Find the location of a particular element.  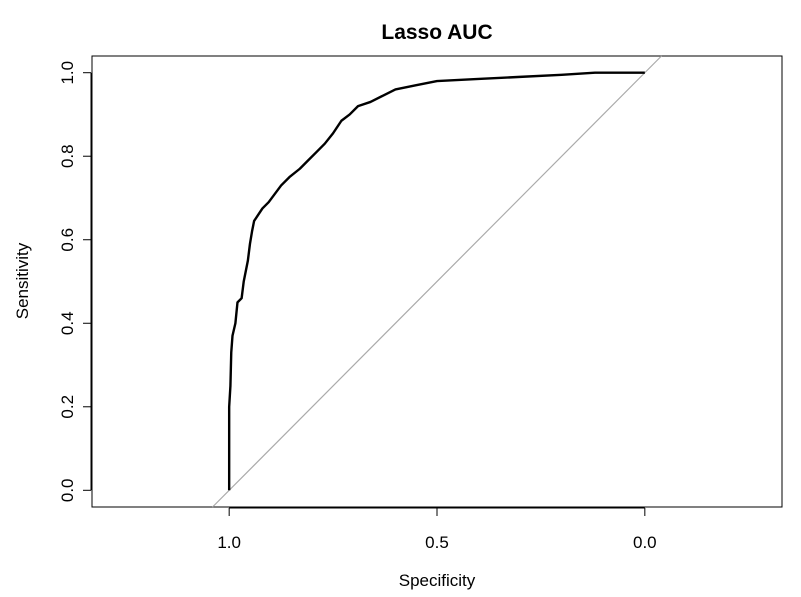

x-tick-label: 1.0 is located at coordinates (229, 542).